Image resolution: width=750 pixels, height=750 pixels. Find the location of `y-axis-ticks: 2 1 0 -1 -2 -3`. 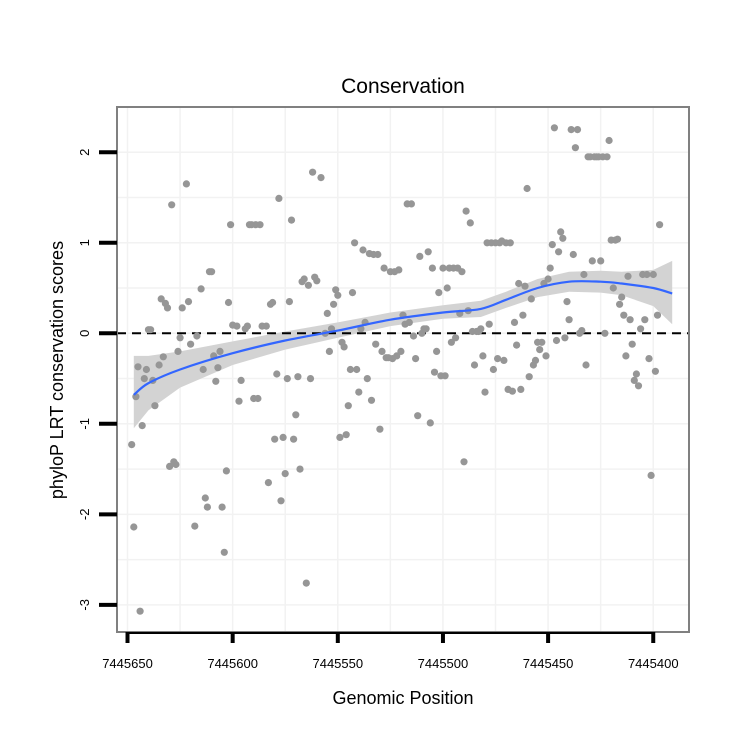

y-axis-ticks: 2 1 0 -1 -2 -3 is located at coordinates (97, 380).